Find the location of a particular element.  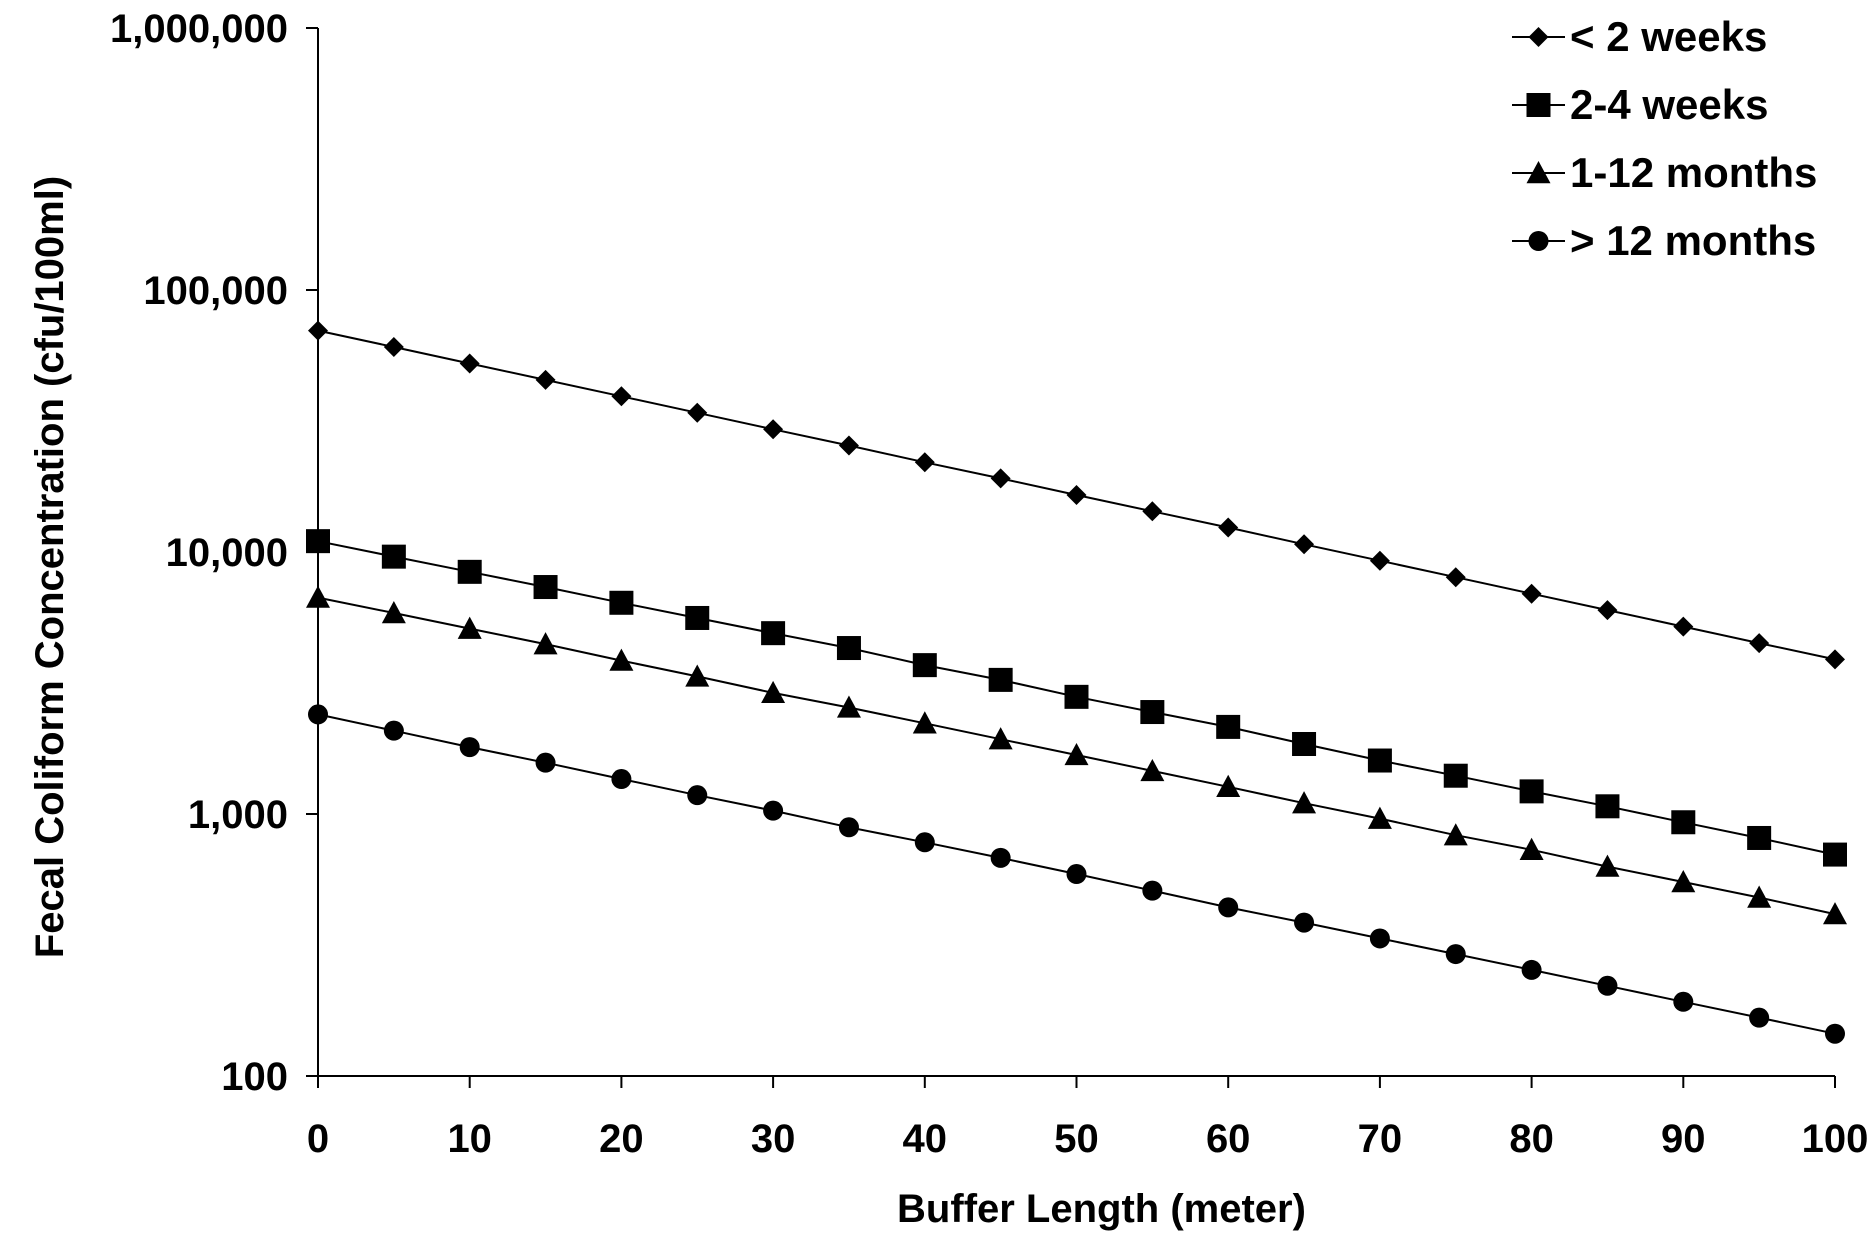

legend-item: 1-12 months is located at coordinates (1664, 172).